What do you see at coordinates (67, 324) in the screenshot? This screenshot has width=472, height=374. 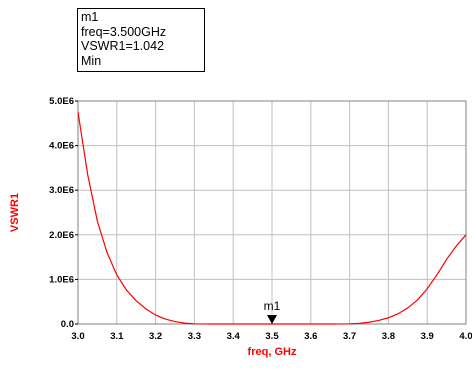 I see `y-tick-label: 0.0` at bounding box center [67, 324].